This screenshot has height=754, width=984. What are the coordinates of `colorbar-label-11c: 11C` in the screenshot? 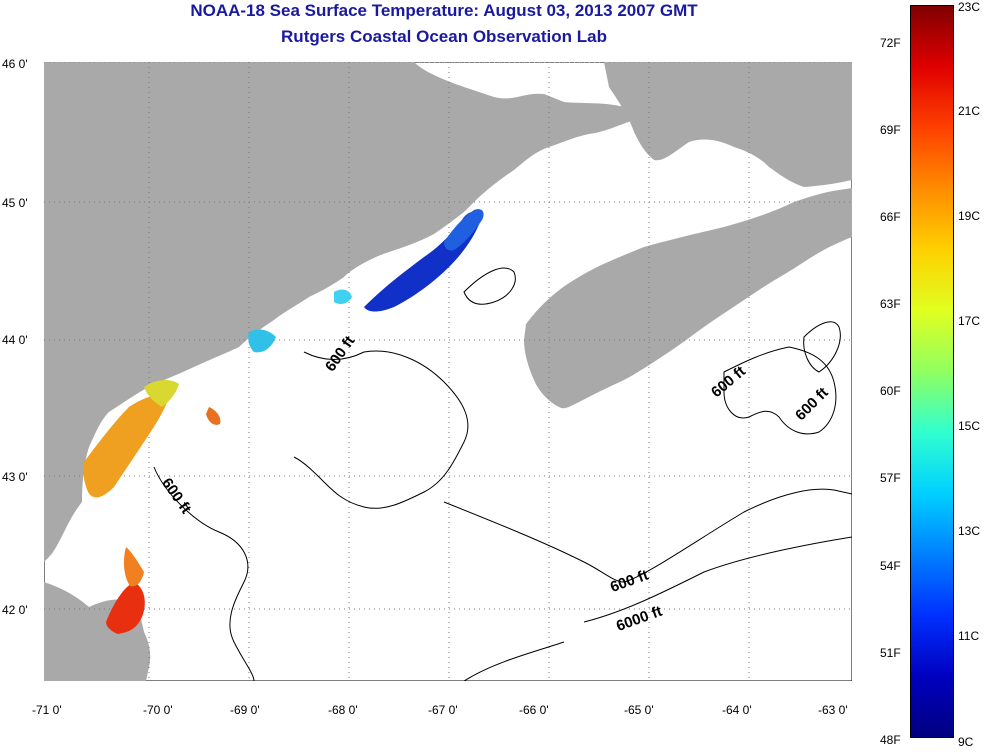 It's located at (969, 636).